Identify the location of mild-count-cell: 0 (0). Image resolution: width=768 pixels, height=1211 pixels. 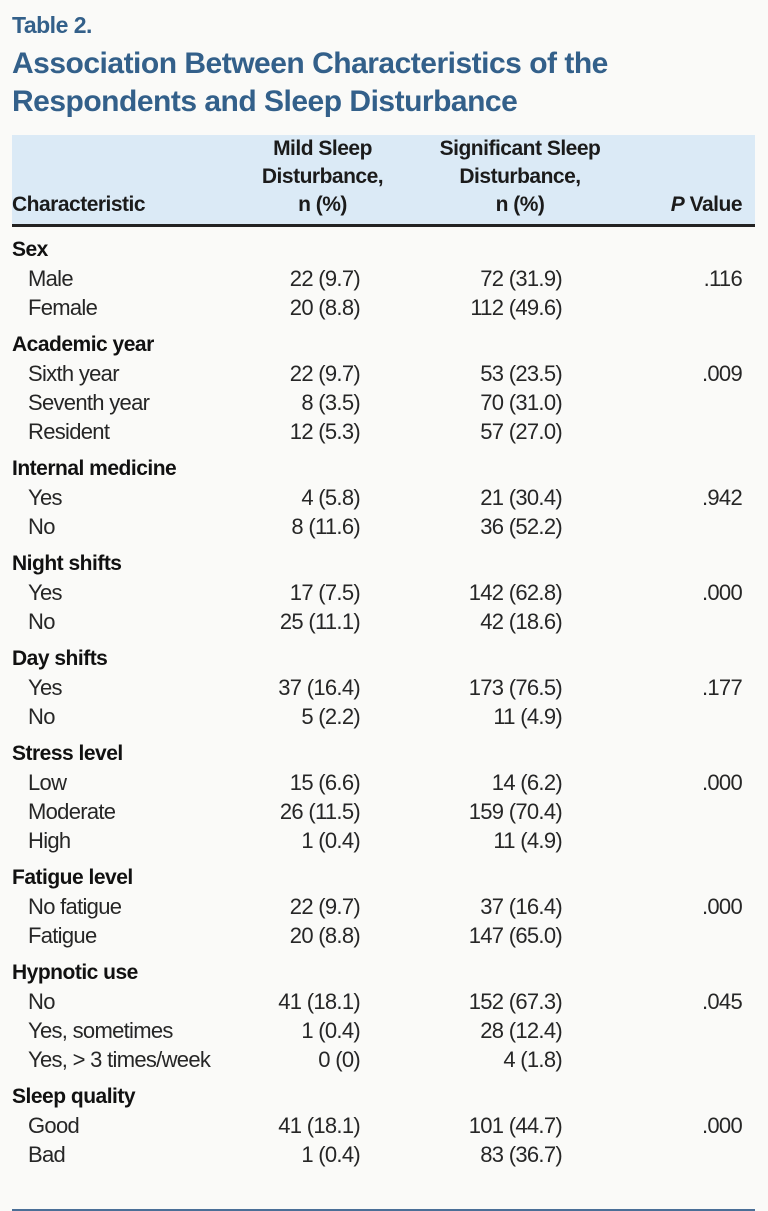
(339, 1059).